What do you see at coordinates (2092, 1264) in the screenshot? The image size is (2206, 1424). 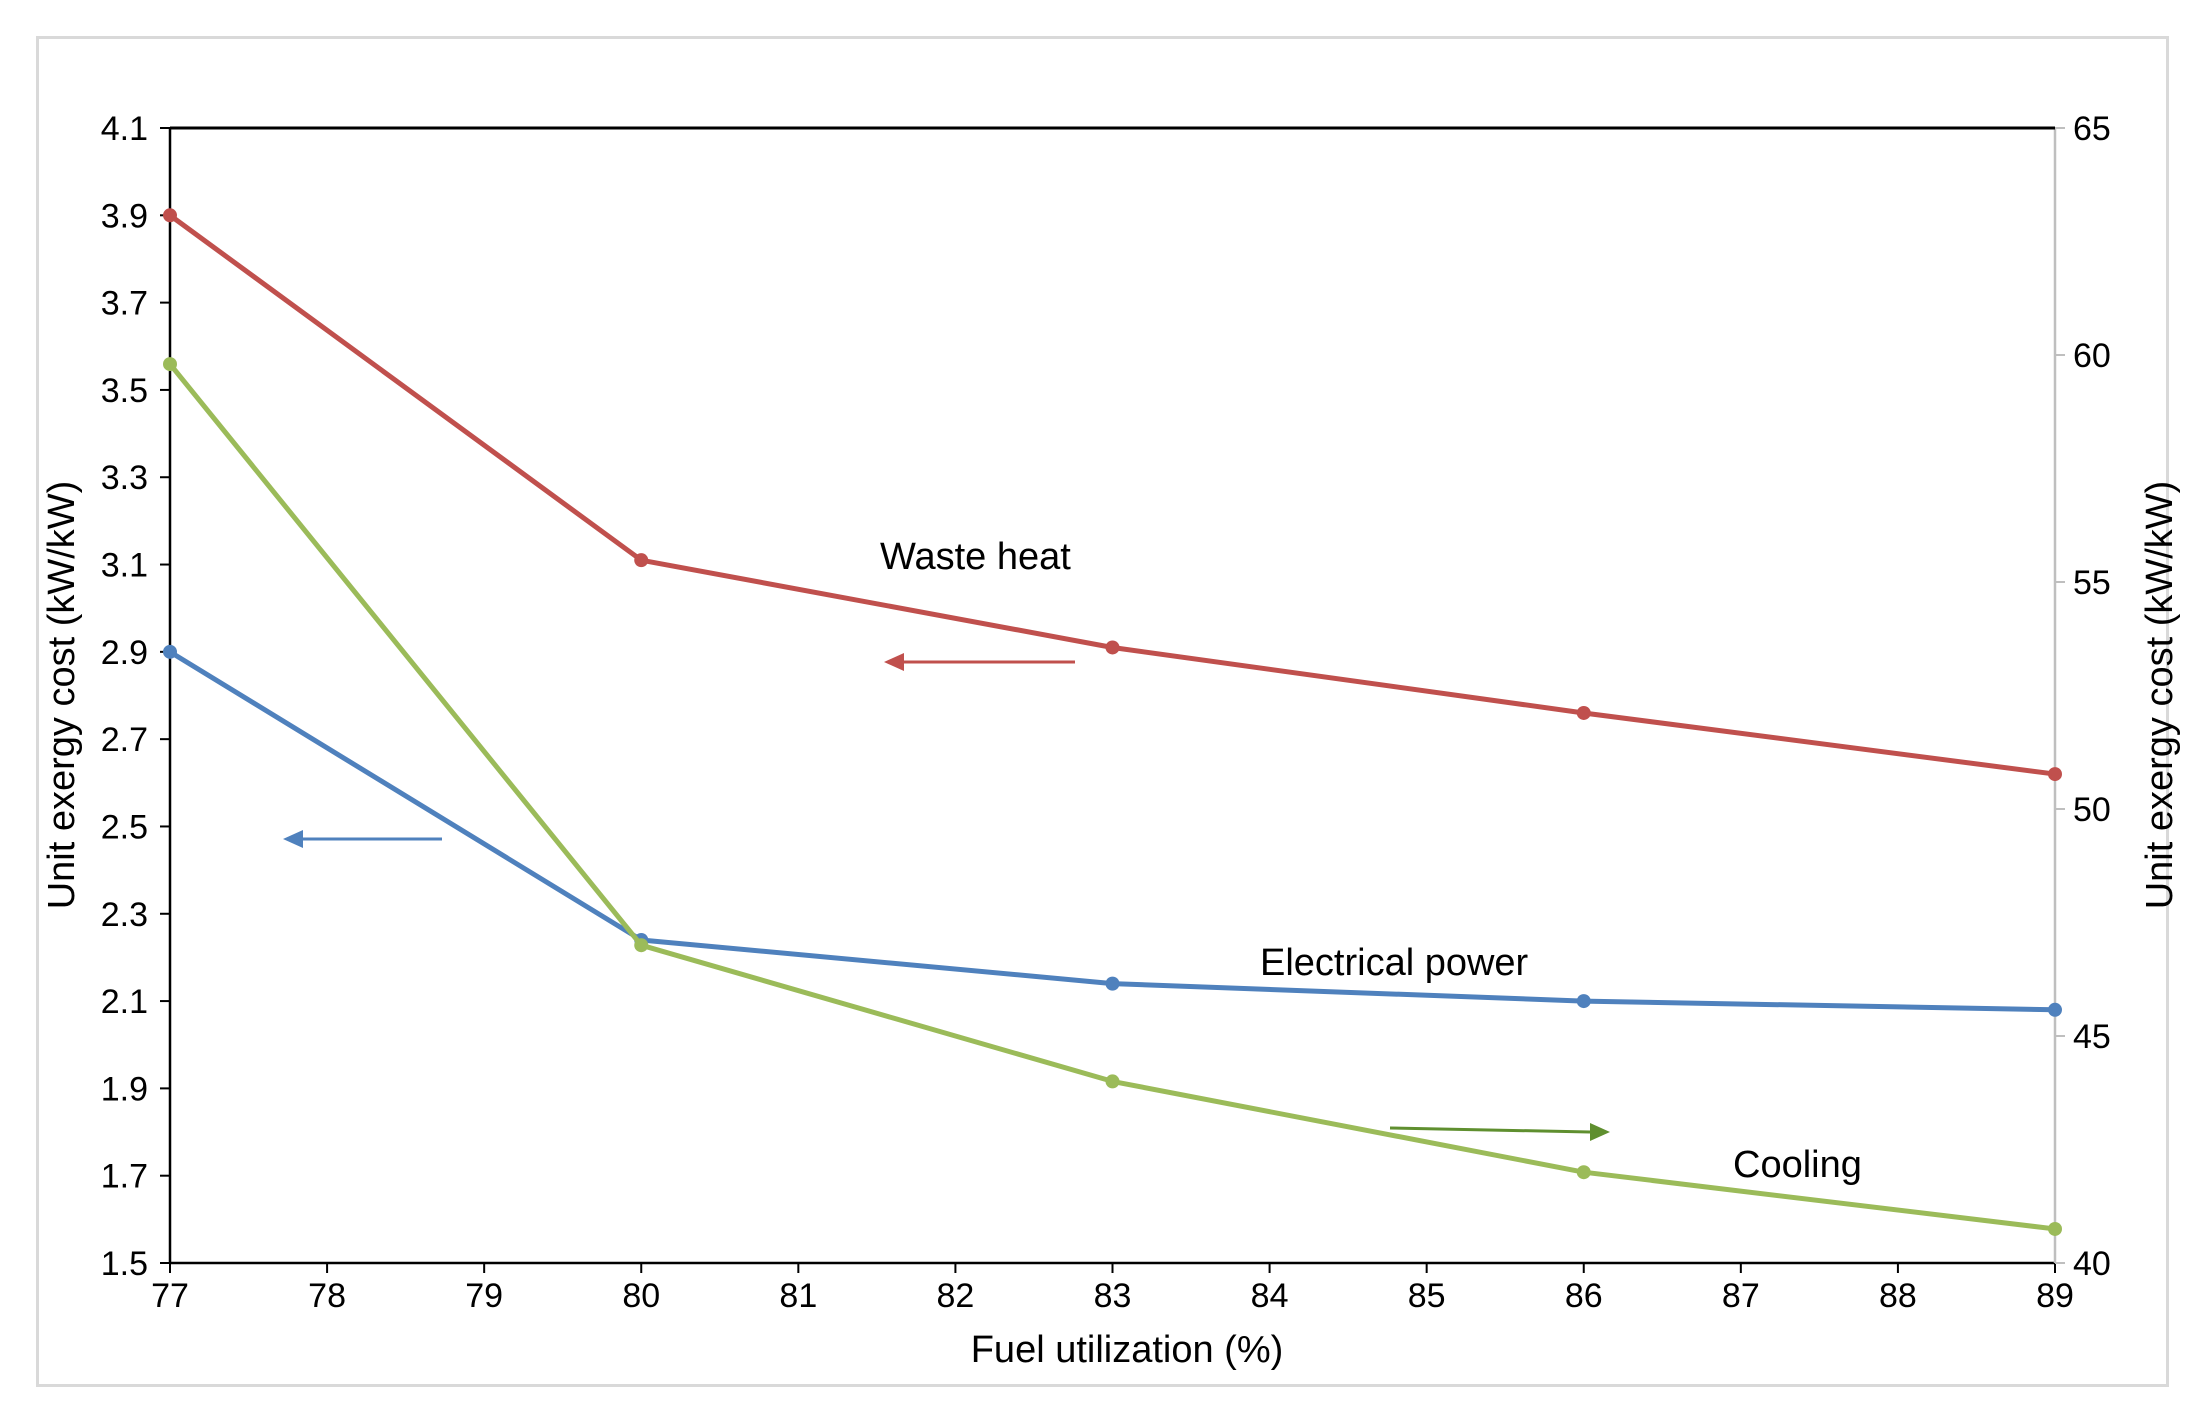 I see `y-right-tick-label: 40` at bounding box center [2092, 1264].